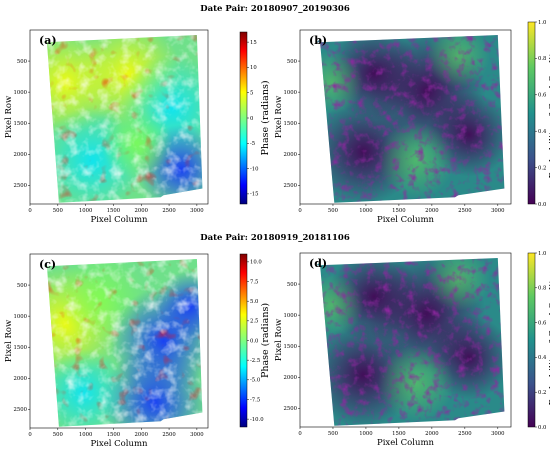  What do you see at coordinates (252, 119) in the screenshot?
I see `colorbar-tick-label: 0` at bounding box center [252, 119].